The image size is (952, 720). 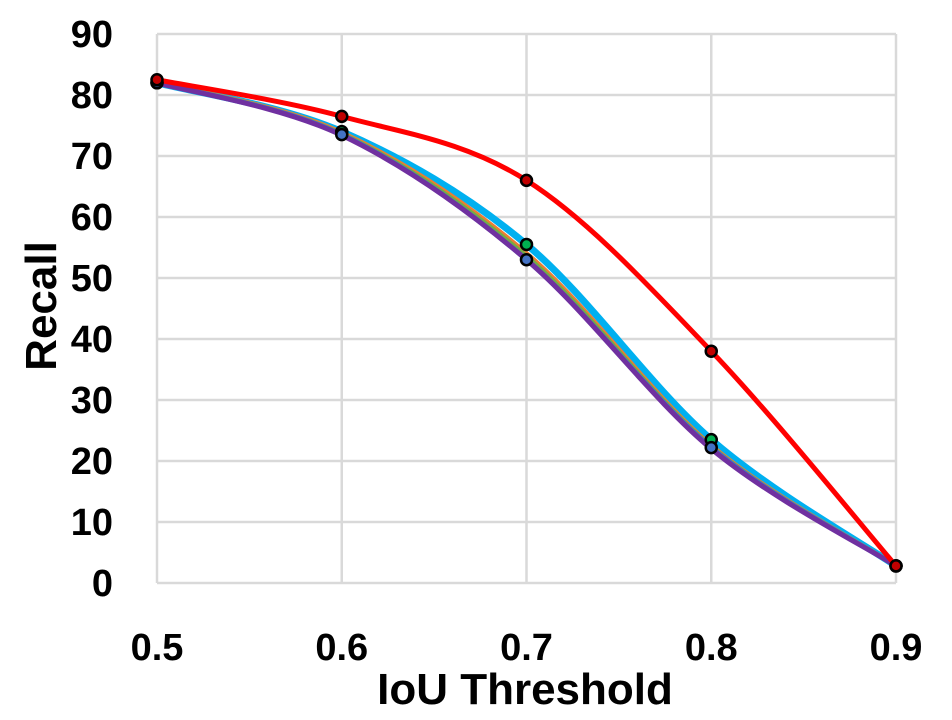 What do you see at coordinates (341, 648) in the screenshot?
I see `x-tick-label: 0.6` at bounding box center [341, 648].